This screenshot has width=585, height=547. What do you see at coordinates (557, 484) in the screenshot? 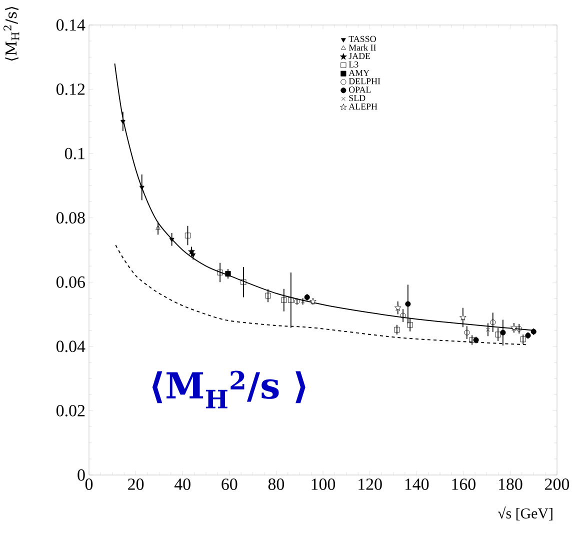
I see `x-tick-label: 200` at bounding box center [557, 484].